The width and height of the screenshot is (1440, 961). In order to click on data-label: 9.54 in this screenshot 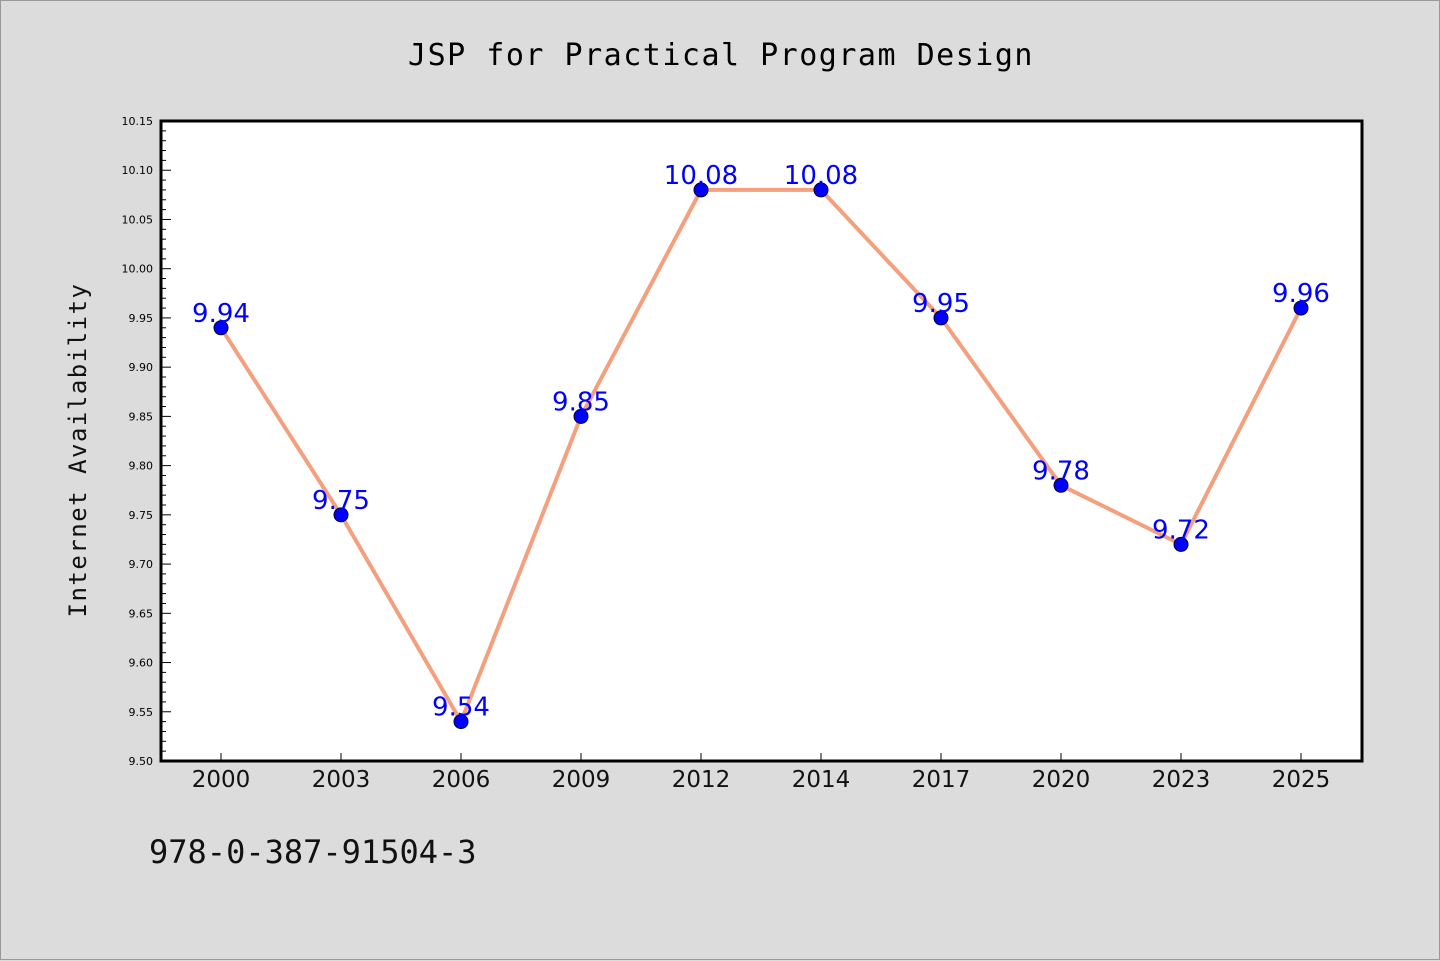, I will do `click(461, 708)`.